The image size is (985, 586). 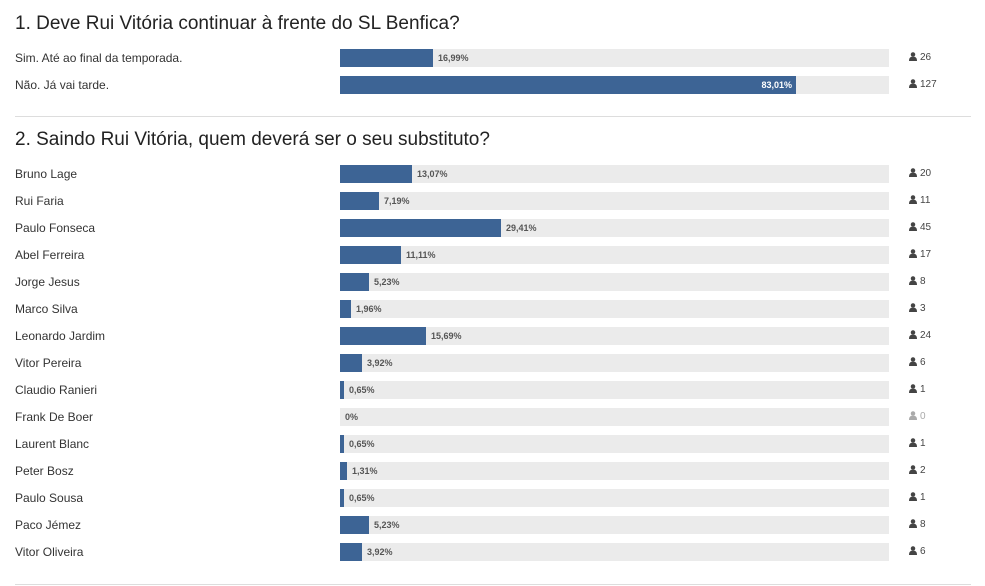 I want to click on vote-count-value: 26, so click(x=926, y=57).